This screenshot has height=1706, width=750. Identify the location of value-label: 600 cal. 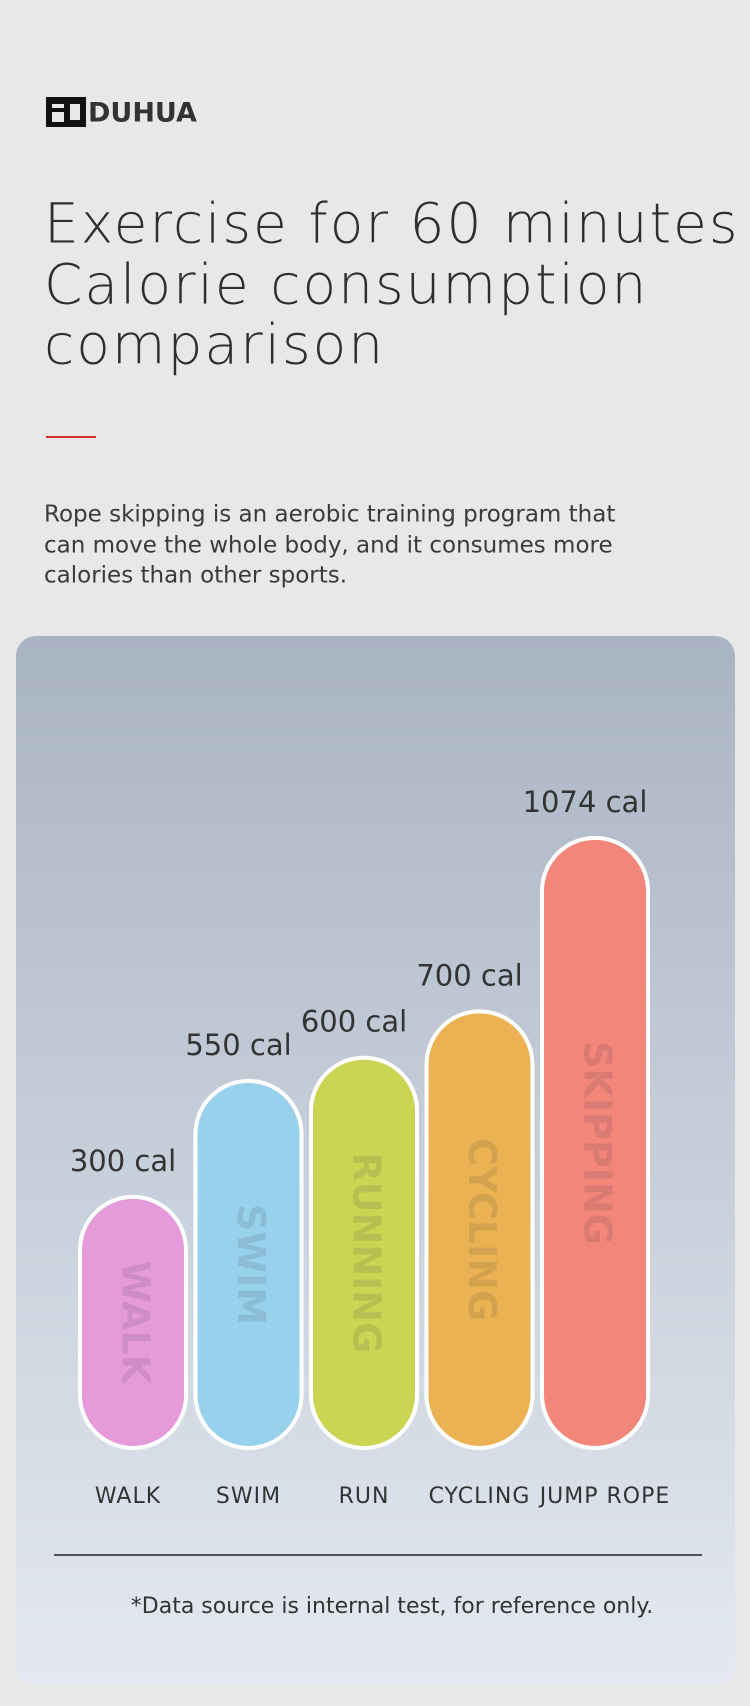
(354, 1022).